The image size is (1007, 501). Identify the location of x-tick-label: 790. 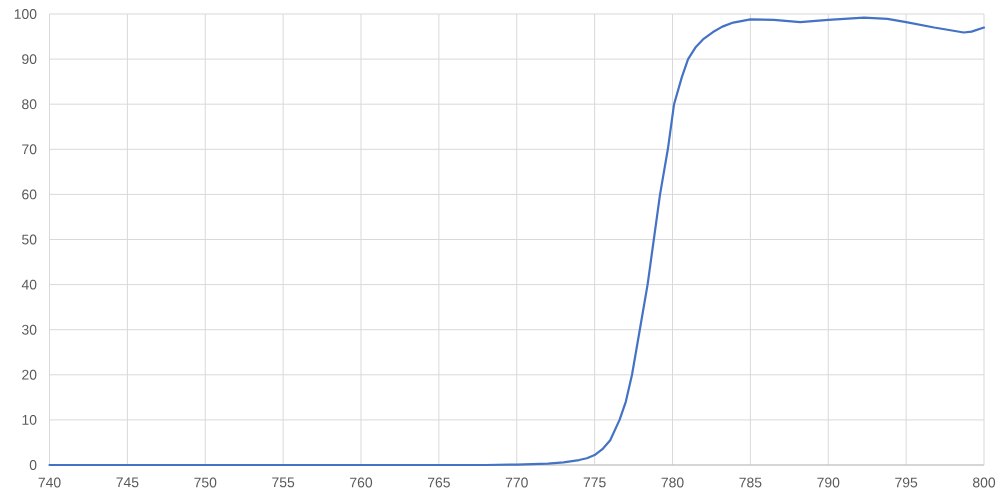
(828, 482).